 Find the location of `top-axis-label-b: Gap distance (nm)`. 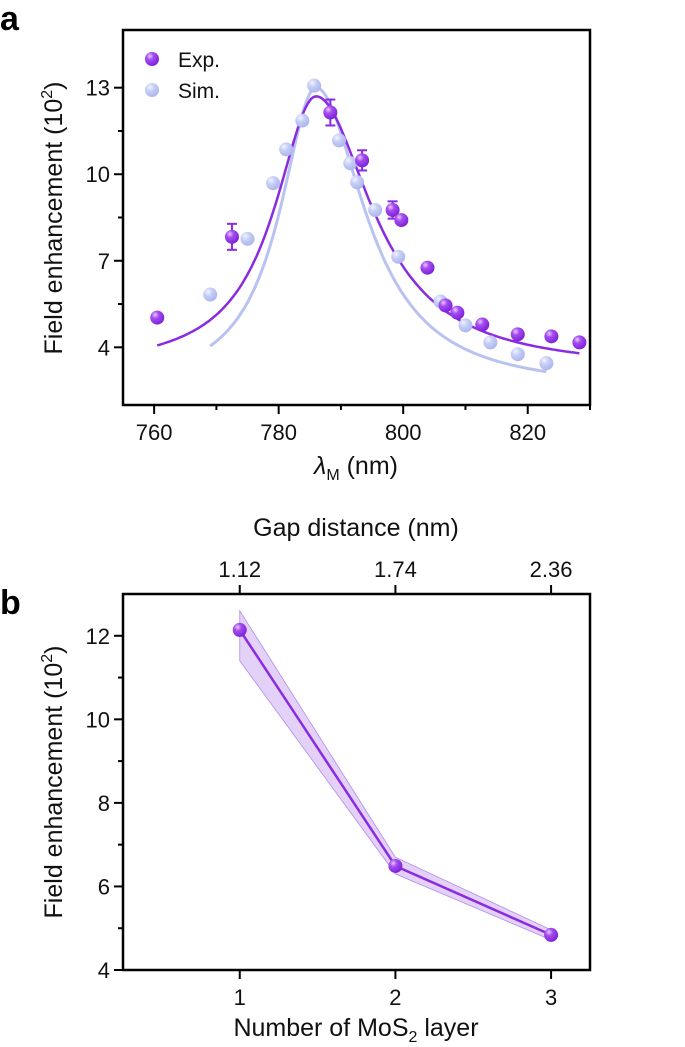

top-axis-label-b: Gap distance (nm) is located at coordinates (356, 528).